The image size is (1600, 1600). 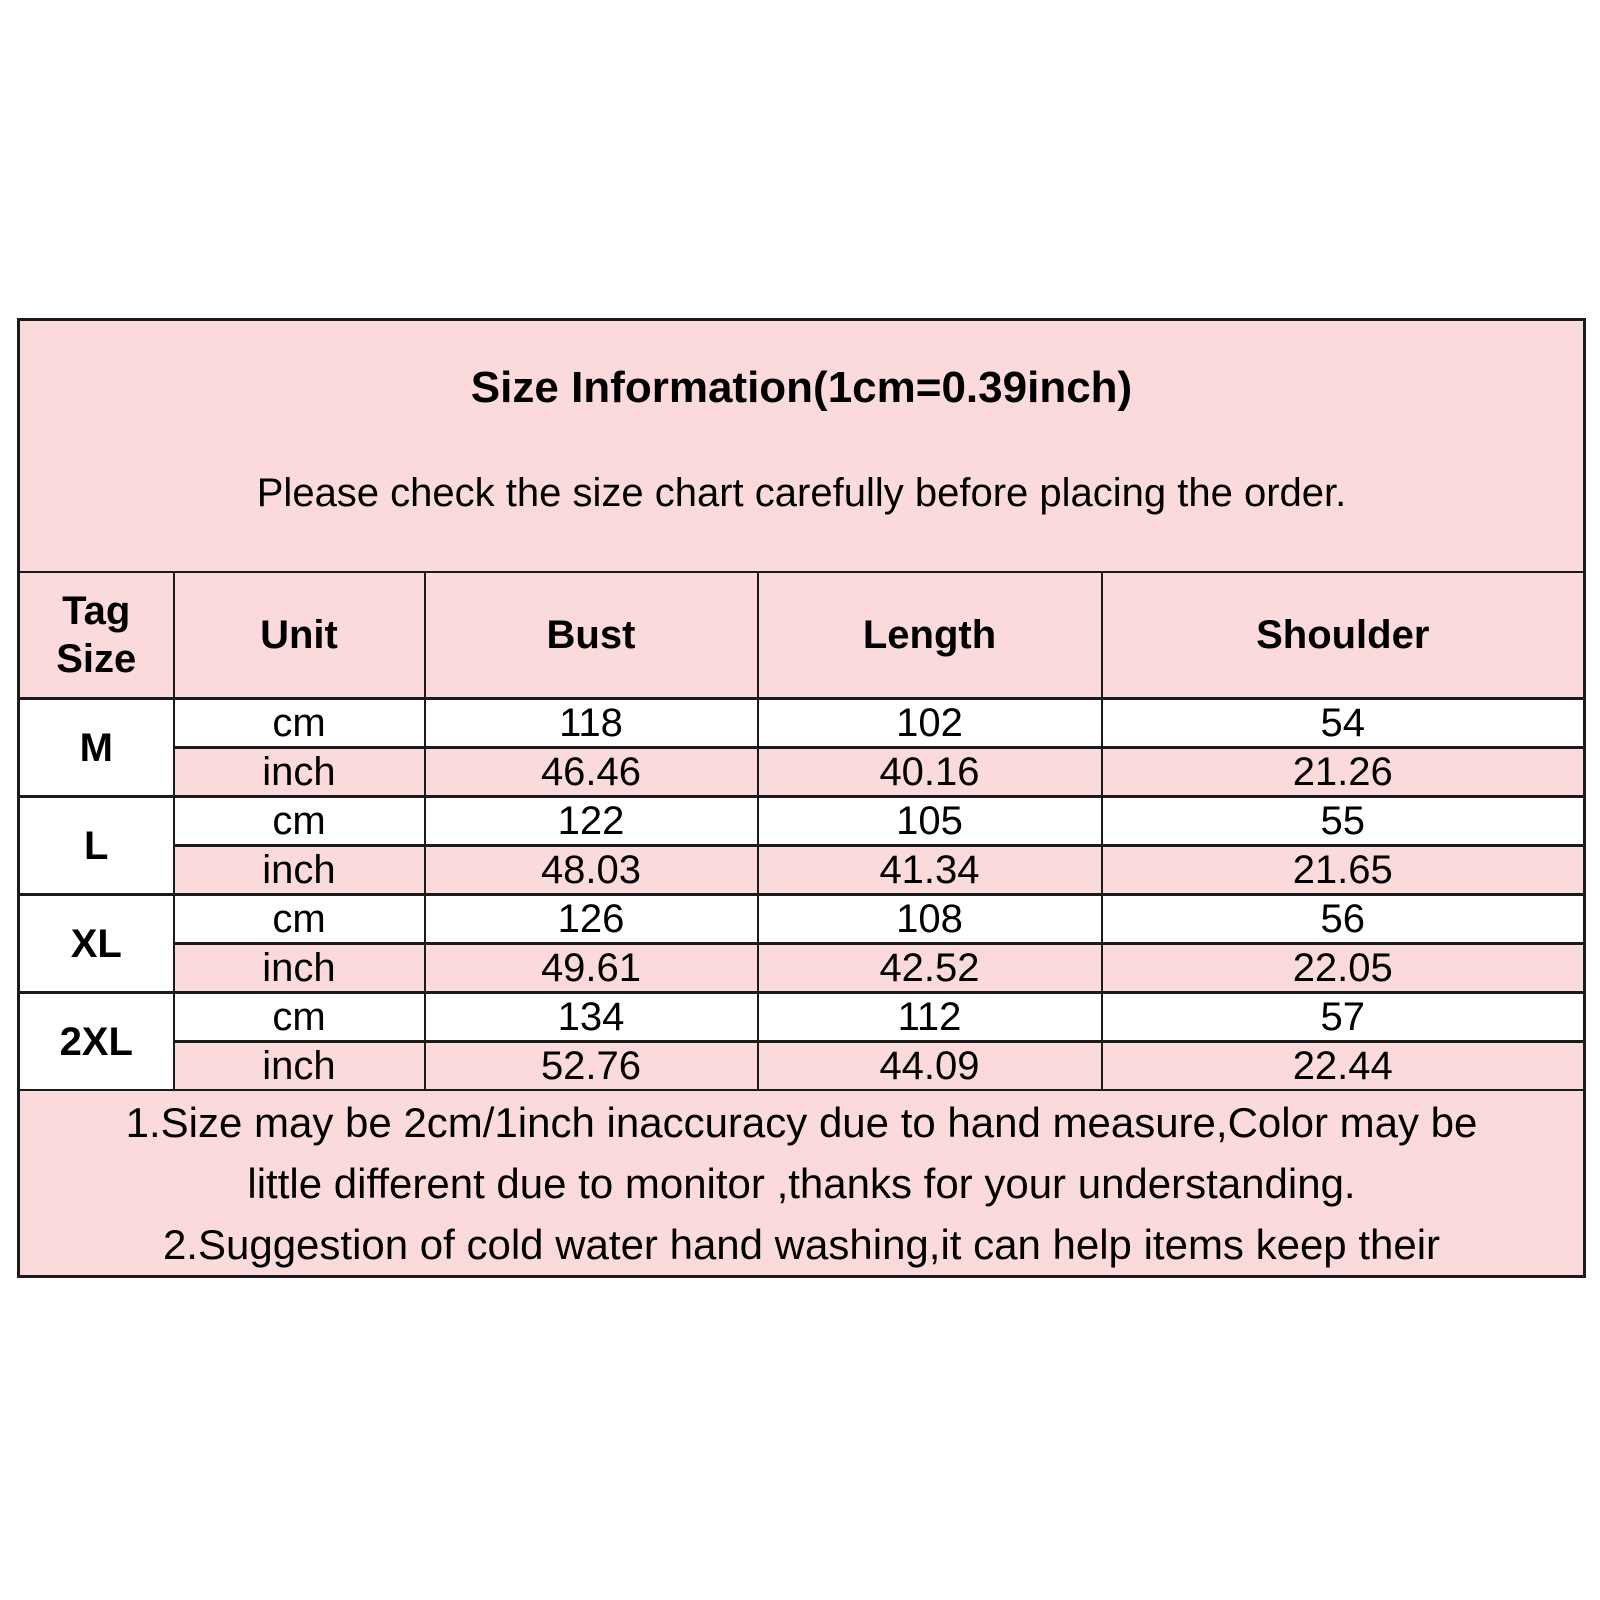 I want to click on length-value: 42.52, so click(x=929, y=968).